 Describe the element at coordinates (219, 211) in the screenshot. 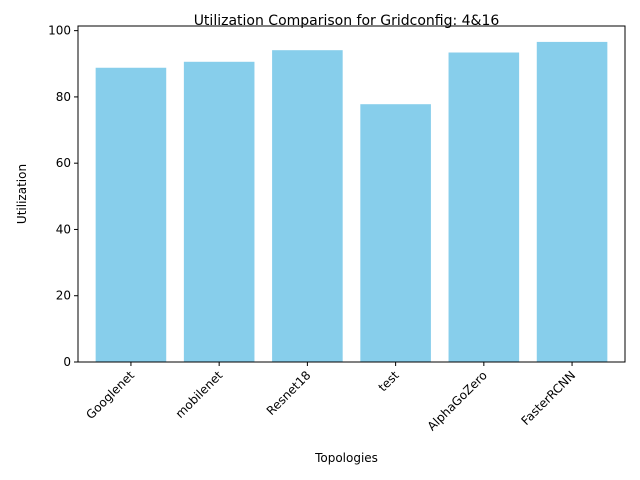

I see `bar-mobilenet` at that location.